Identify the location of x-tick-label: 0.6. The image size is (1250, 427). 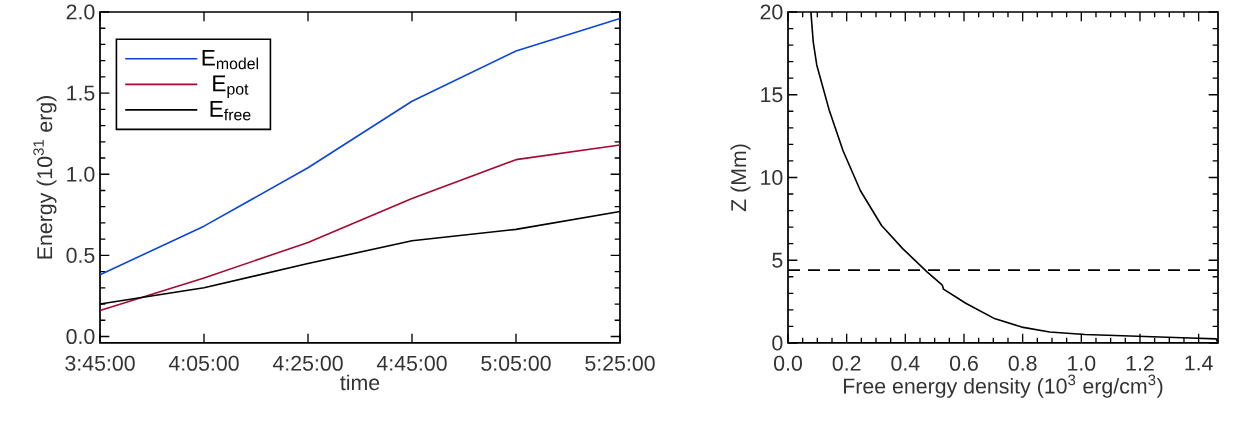
(964, 363).